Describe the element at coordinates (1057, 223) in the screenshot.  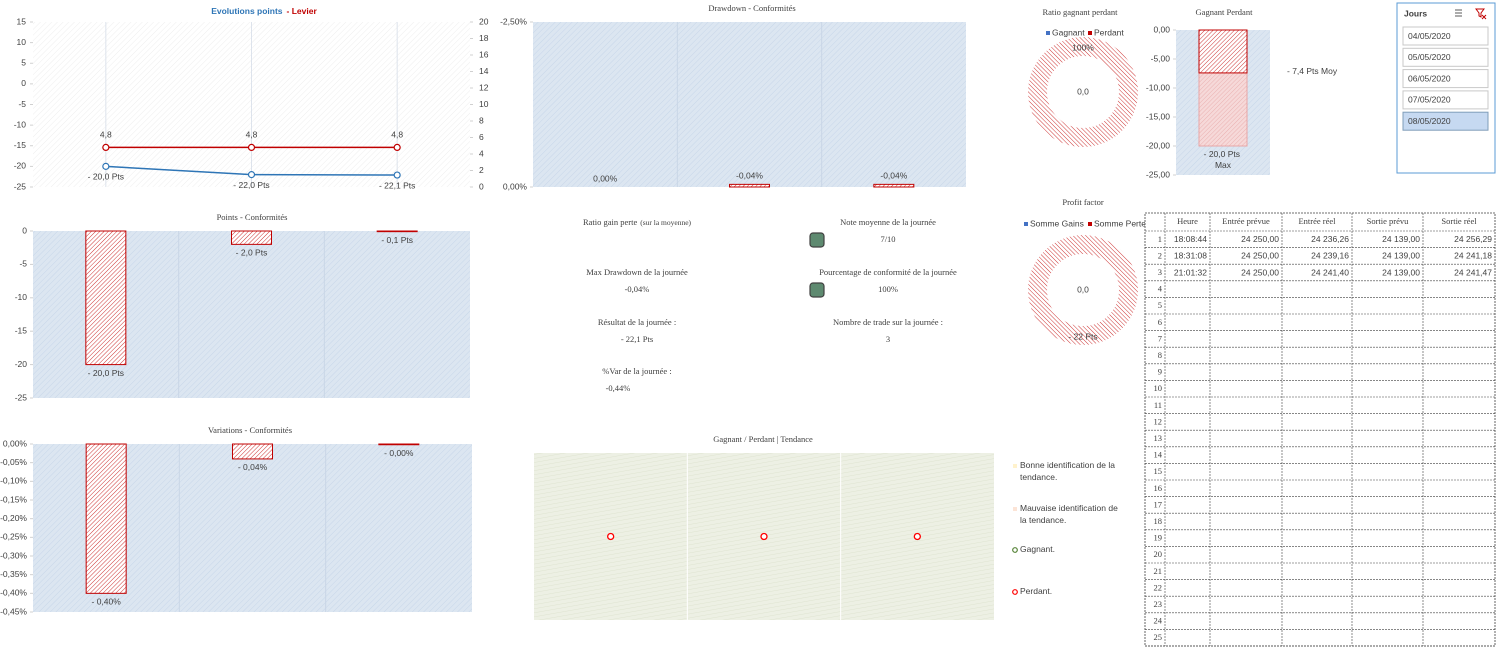
I see `legend-label: Somme Gains` at that location.